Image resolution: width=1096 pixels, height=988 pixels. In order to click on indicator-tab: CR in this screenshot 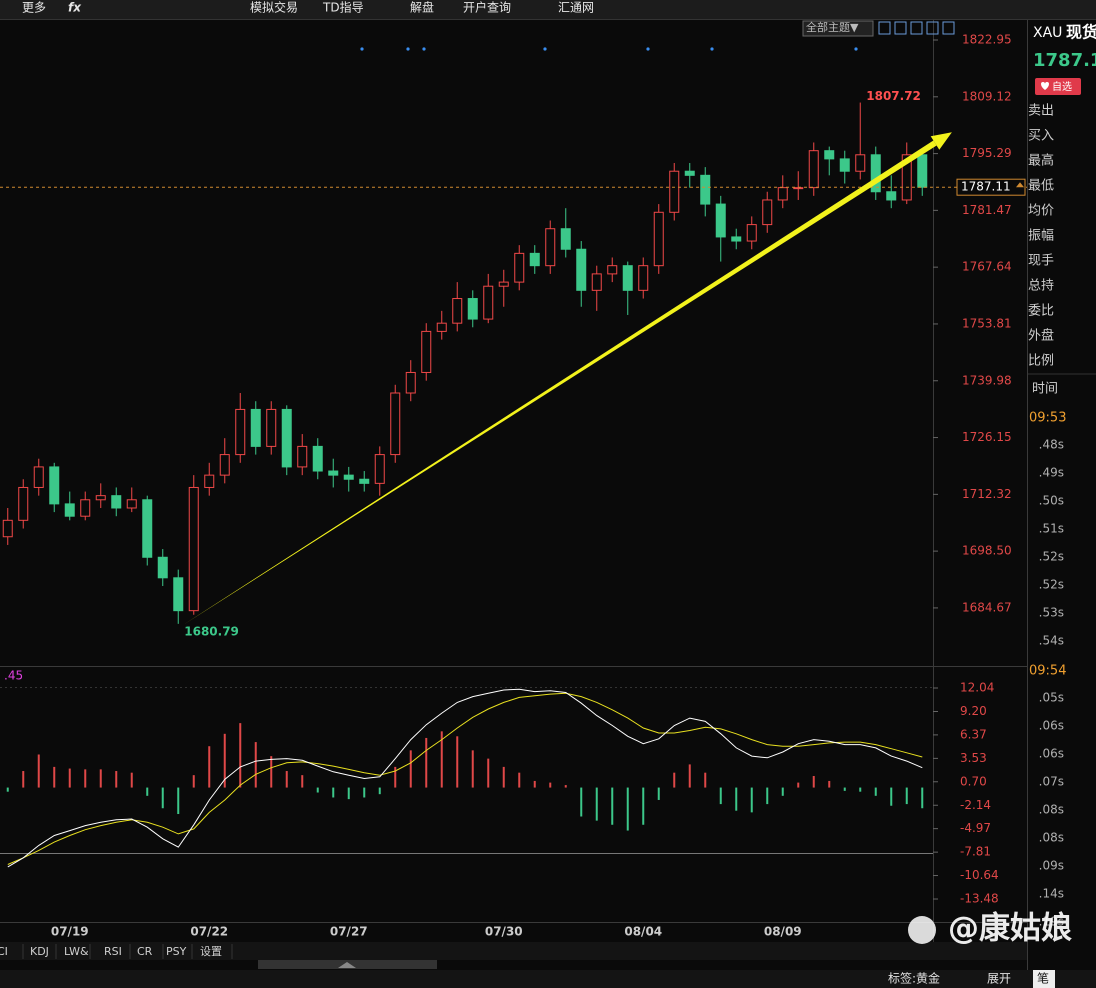, I will do `click(145, 951)`.